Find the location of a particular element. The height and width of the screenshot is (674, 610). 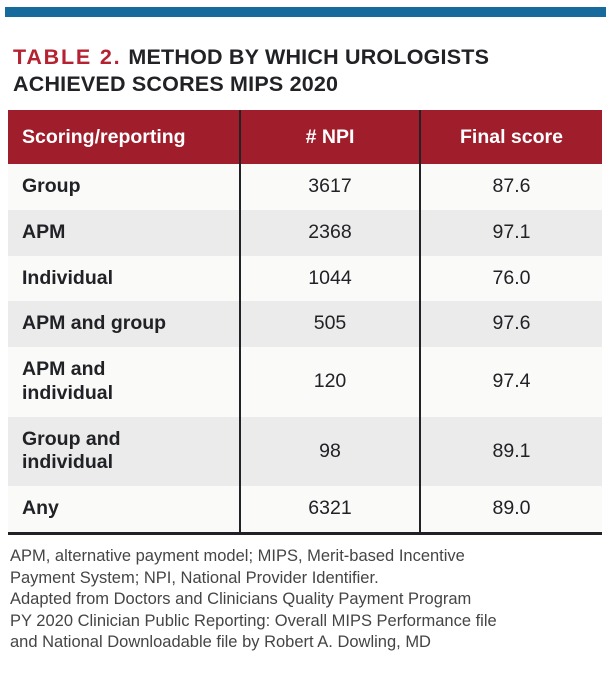

cell-score: 89.1 is located at coordinates (510, 451).